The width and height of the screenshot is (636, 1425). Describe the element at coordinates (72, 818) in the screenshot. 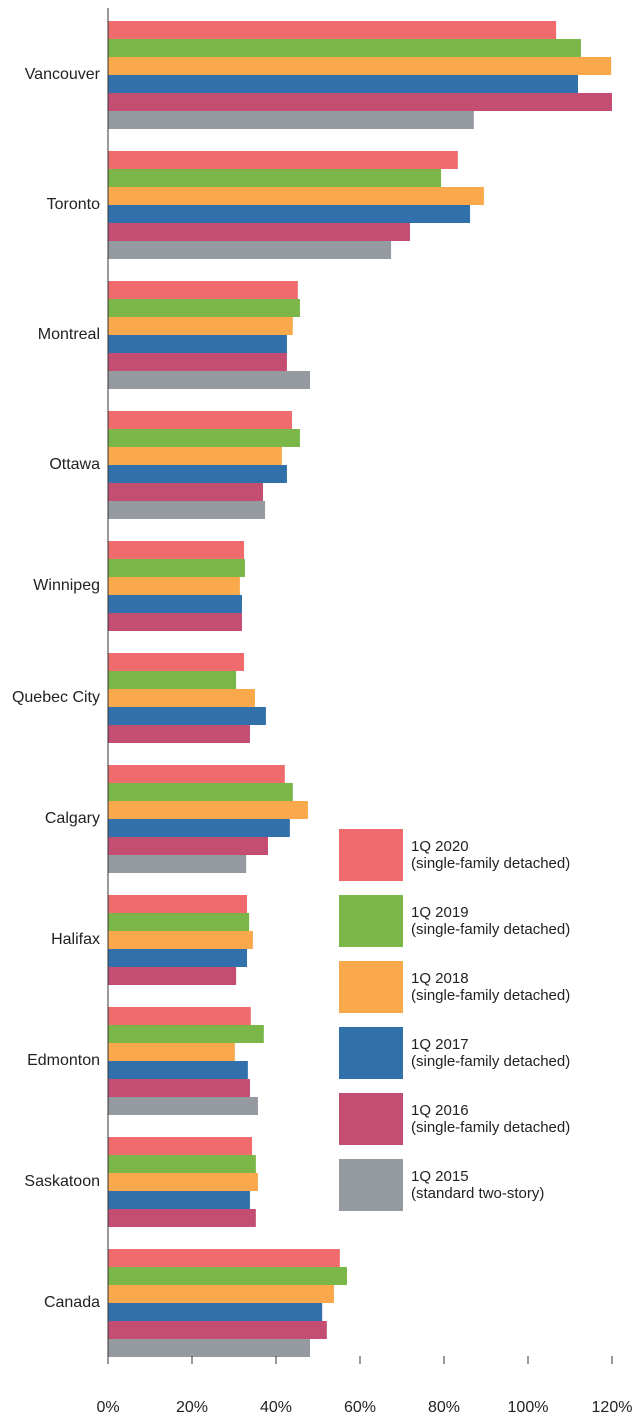

I see `y-tick-label: Calgary` at that location.